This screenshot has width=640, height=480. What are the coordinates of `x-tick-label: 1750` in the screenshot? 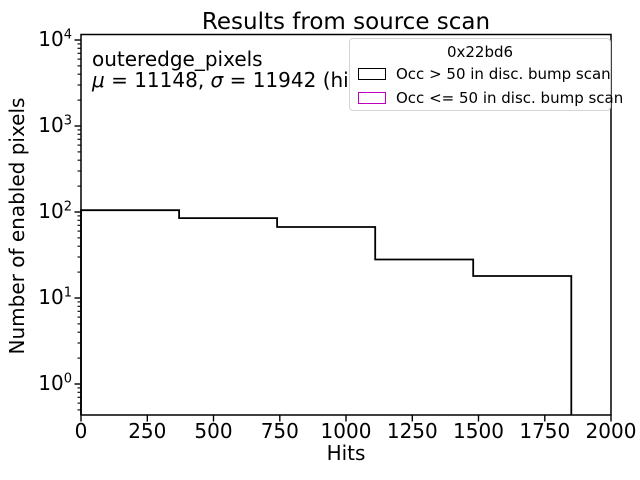 It's located at (545, 431).